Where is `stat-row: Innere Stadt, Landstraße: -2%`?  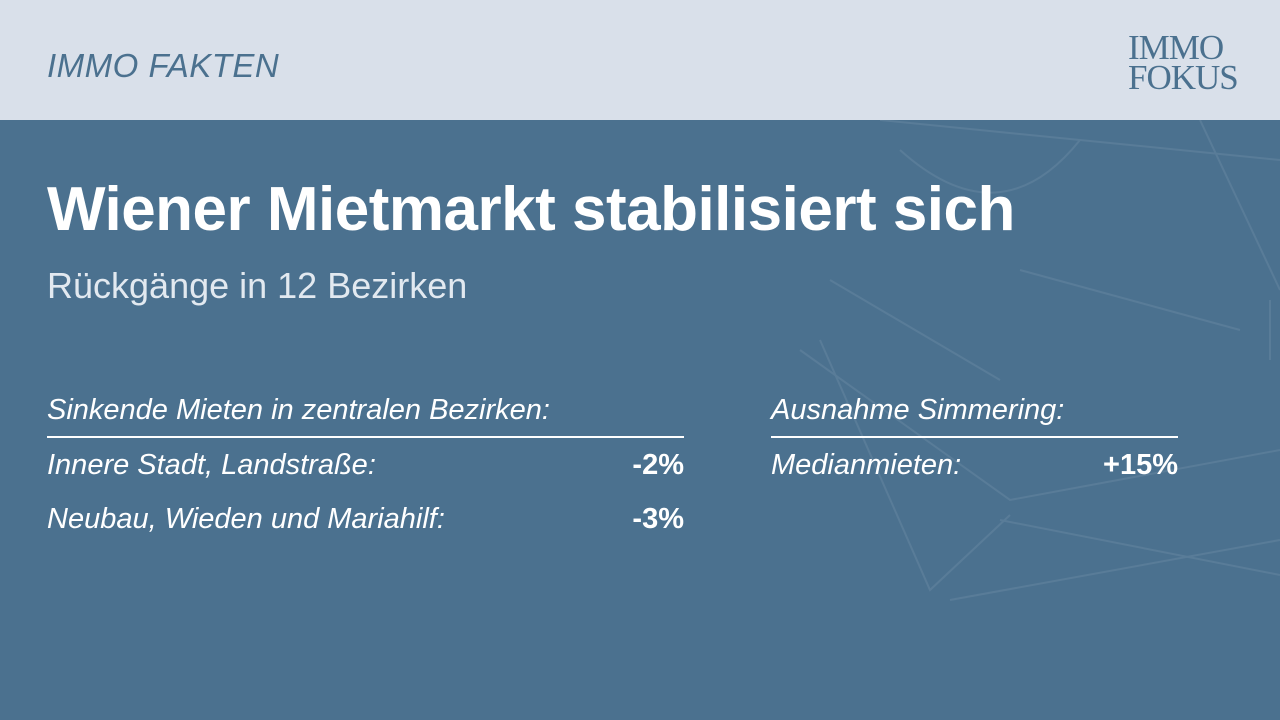
stat-row: Innere Stadt, Landstraße: -2% is located at coordinates (365, 465).